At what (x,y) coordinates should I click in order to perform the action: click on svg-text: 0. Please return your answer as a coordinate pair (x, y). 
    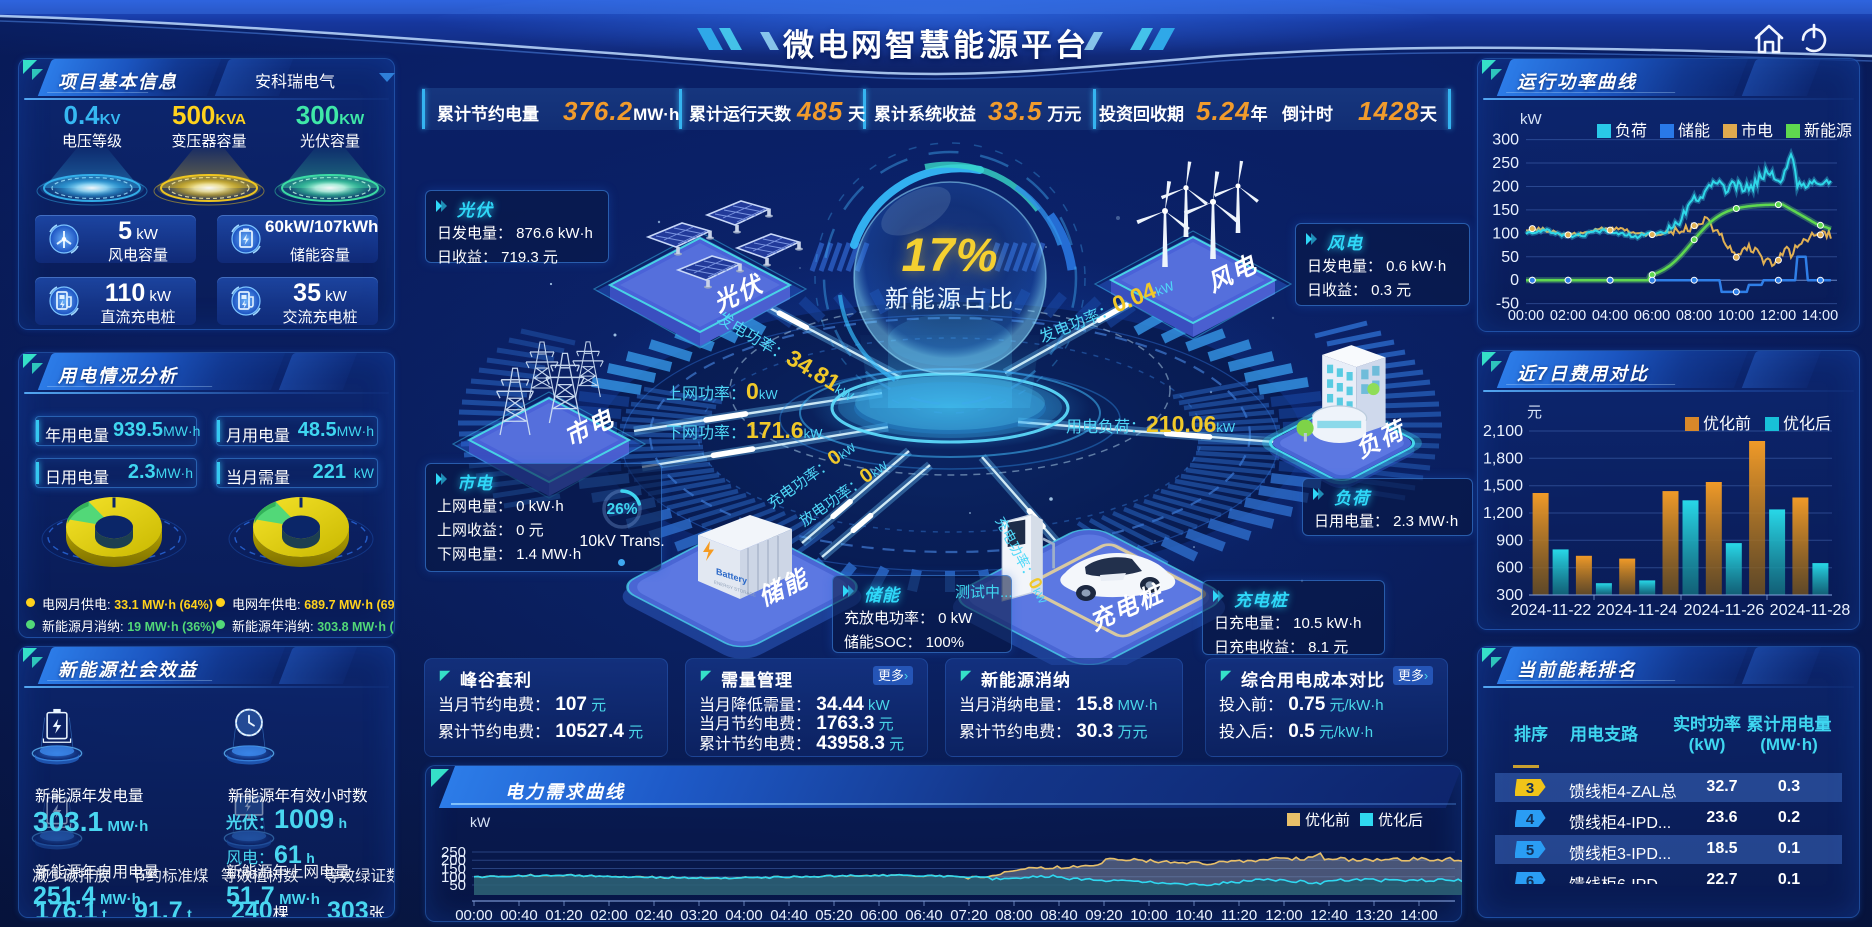
    Looking at the image, I should click on (1514, 280).